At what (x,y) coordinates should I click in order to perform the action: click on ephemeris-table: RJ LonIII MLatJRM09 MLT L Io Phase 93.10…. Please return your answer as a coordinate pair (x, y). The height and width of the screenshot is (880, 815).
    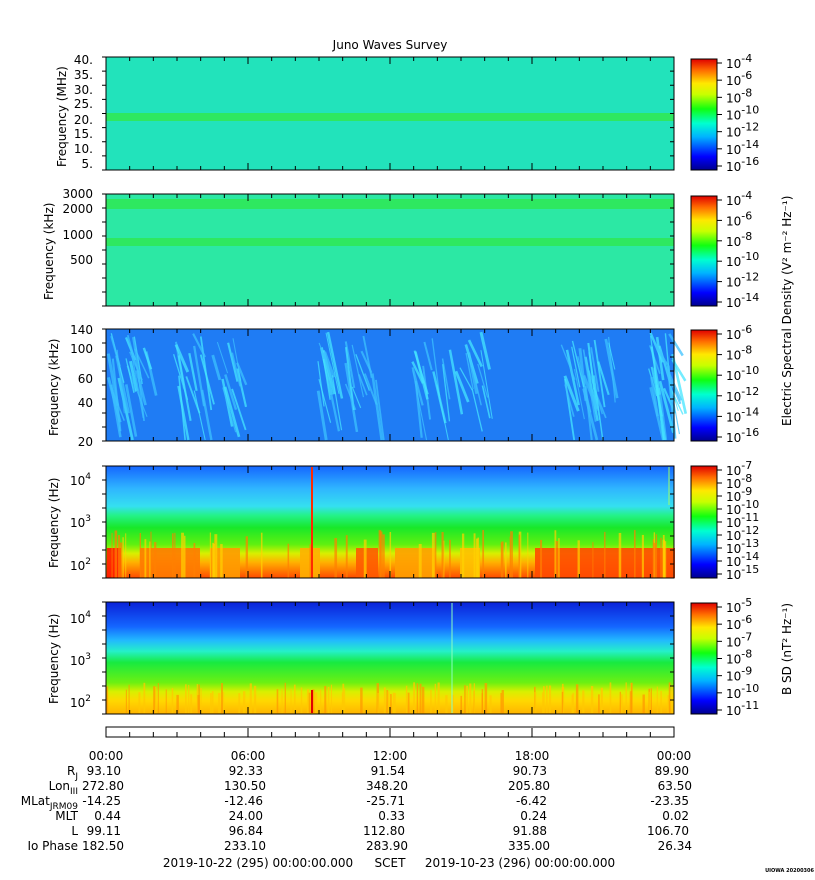
    Looking at the image, I should click on (356, 808).